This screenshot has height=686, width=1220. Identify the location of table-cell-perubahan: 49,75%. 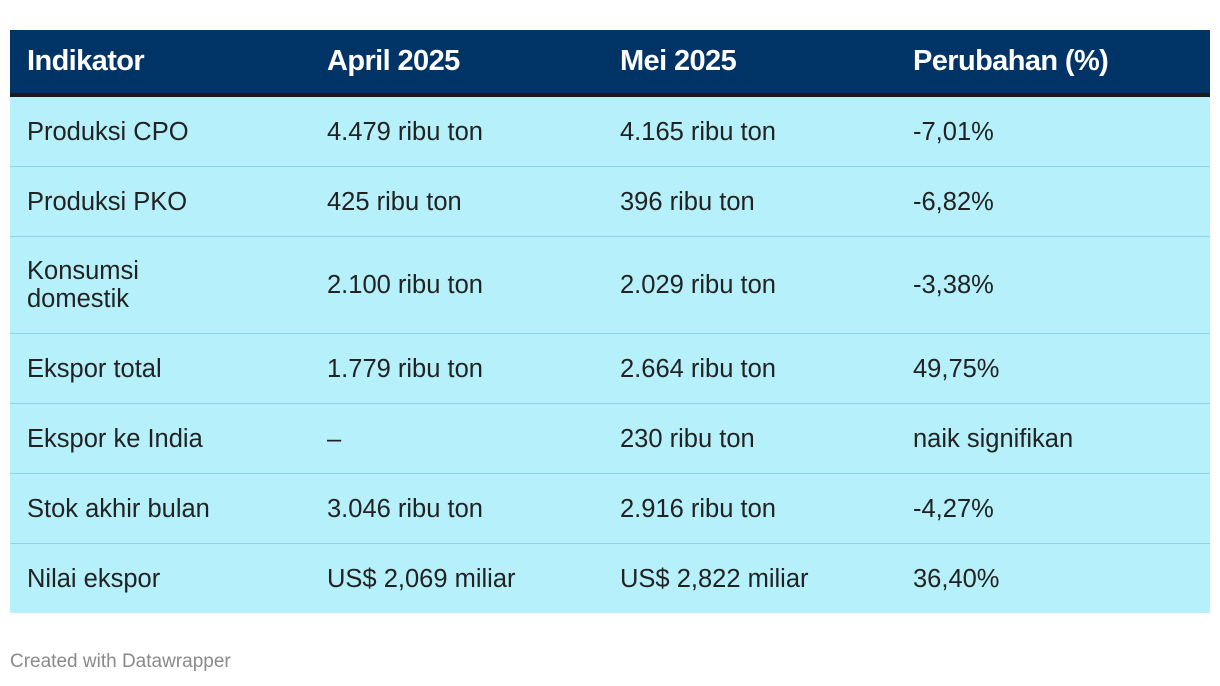
(1053, 368).